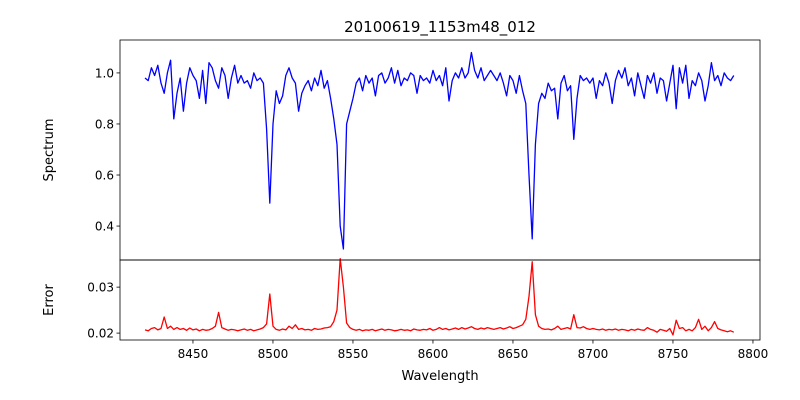 Image resolution: width=800 pixels, height=400 pixels. I want to click on xtick-label: 8750, so click(673, 354).